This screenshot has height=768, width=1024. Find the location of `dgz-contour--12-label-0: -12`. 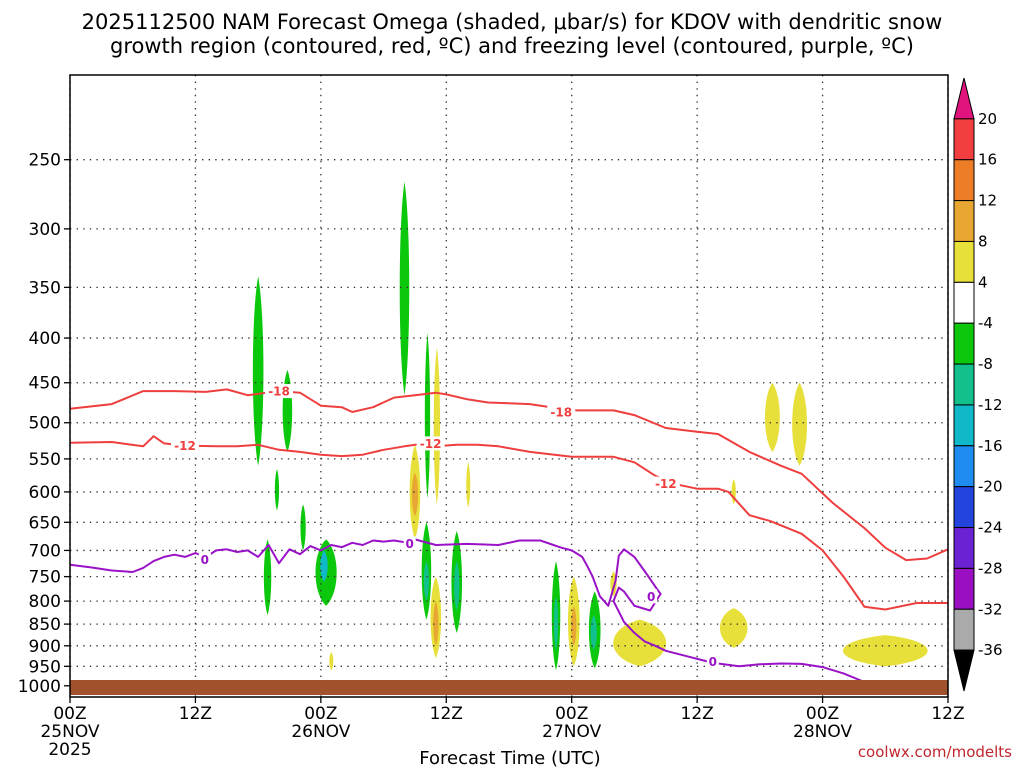

dgz-contour--12-label-0: -12 is located at coordinates (185, 446).